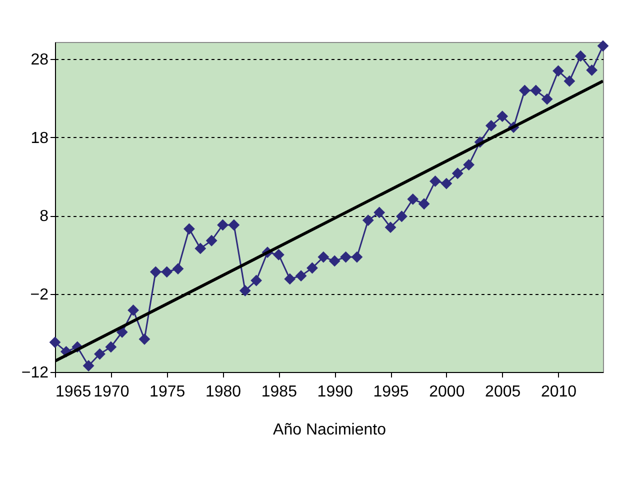  What do you see at coordinates (223, 392) in the screenshot?
I see `x-tick-label: 1980` at bounding box center [223, 392].